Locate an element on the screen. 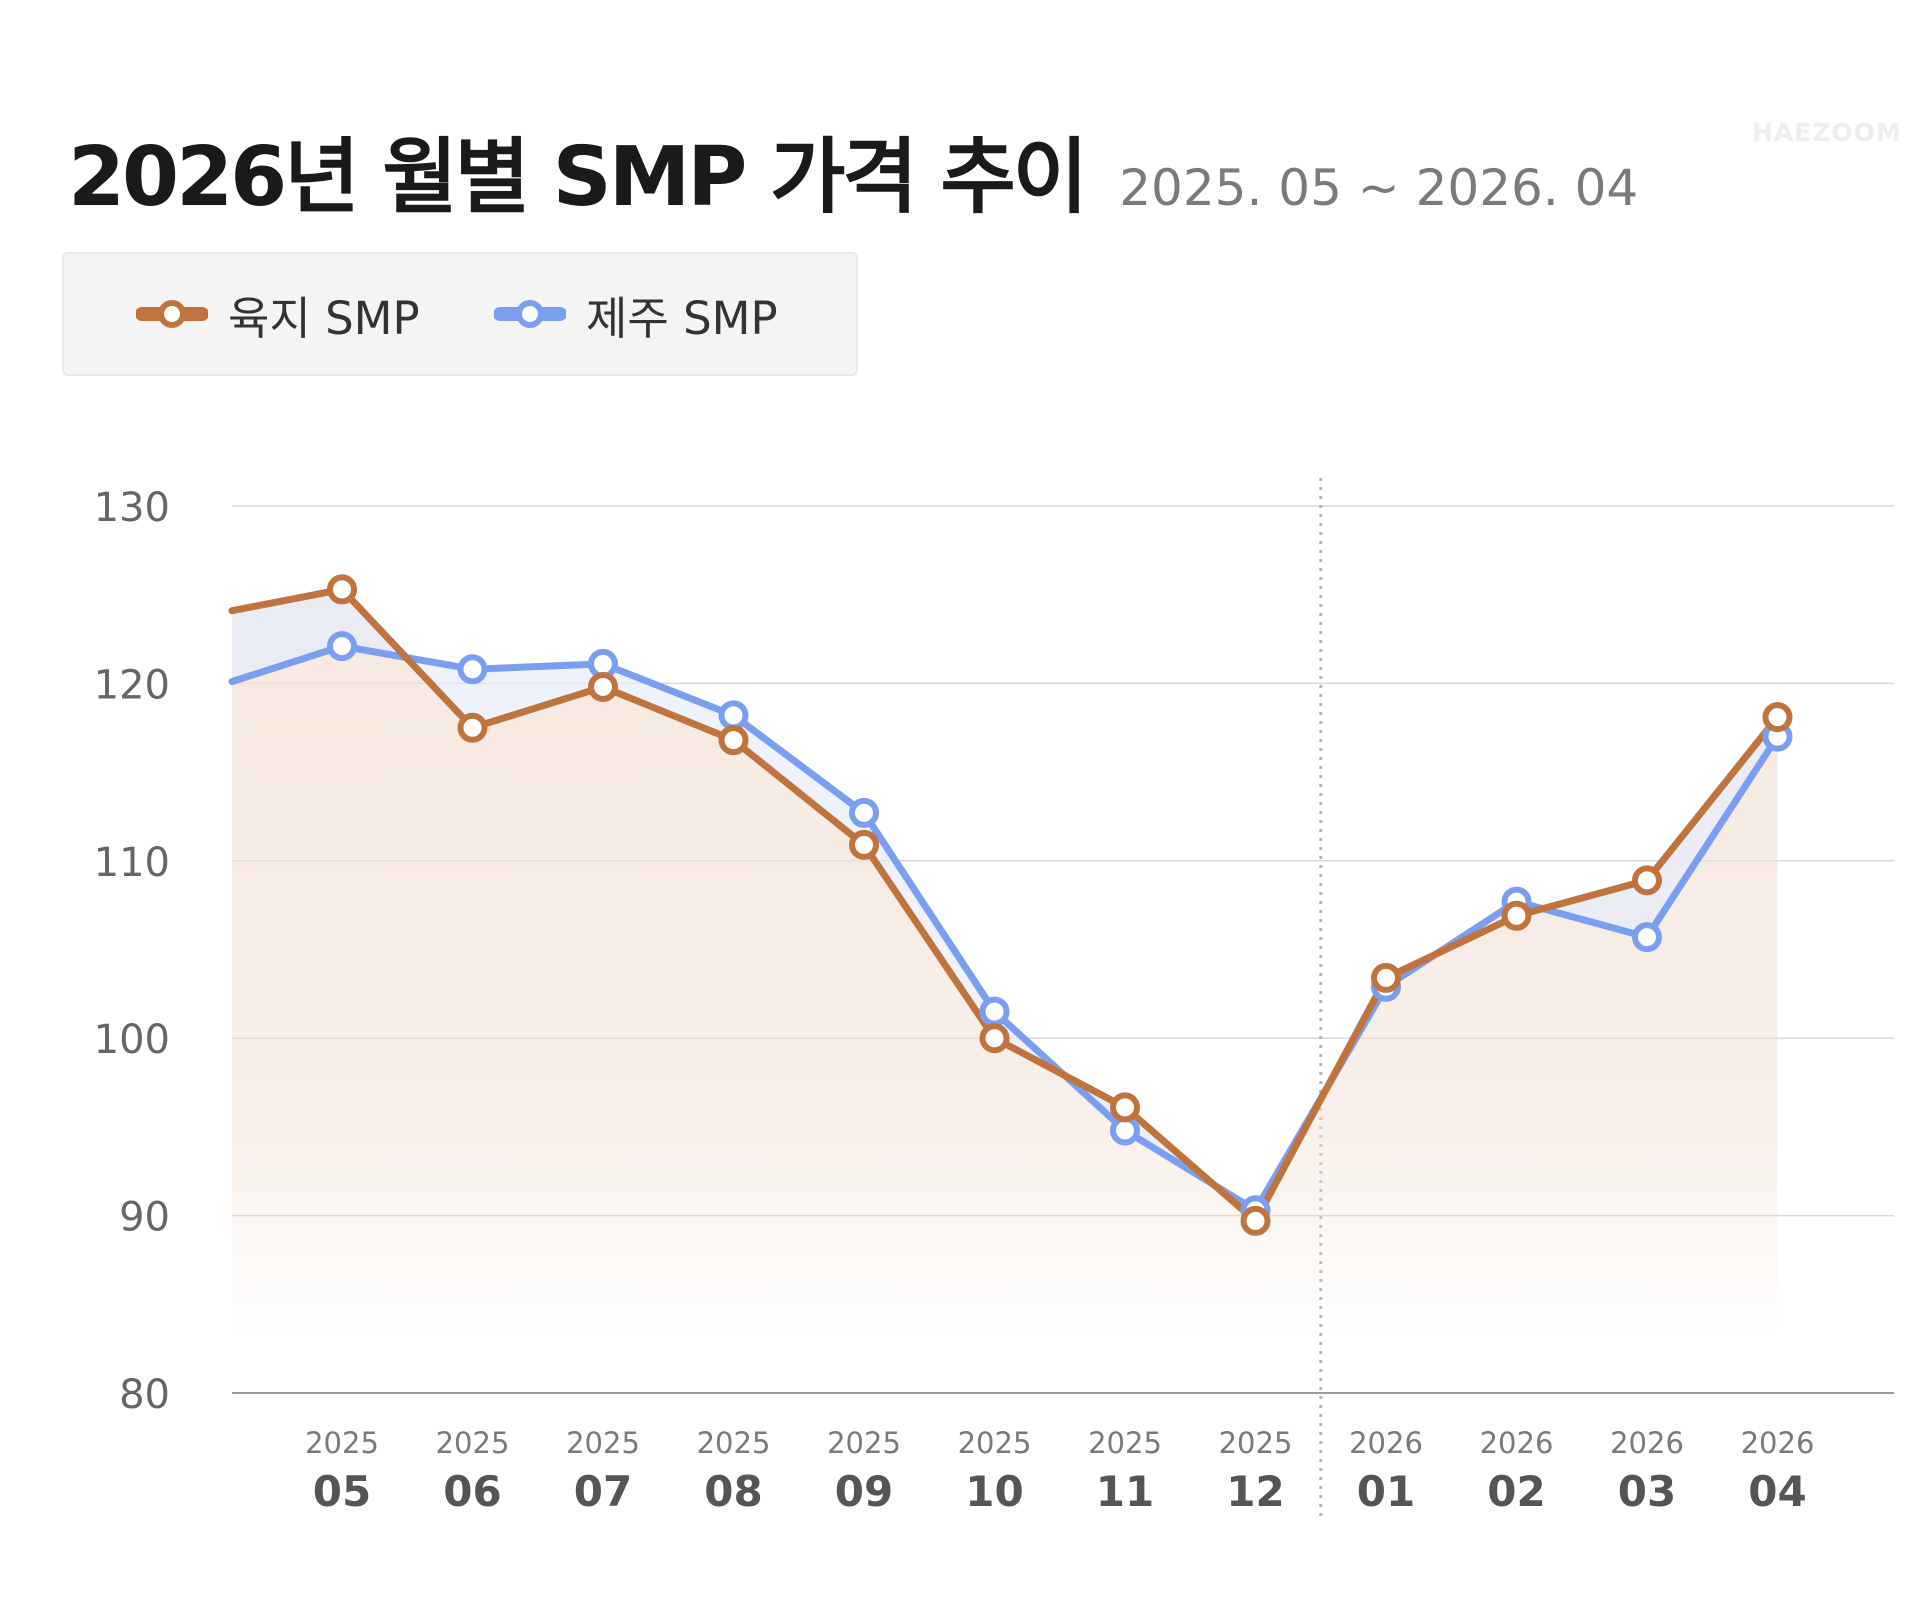 The width and height of the screenshot is (1932, 1612). legend: 육지 SMP 제주 SMP is located at coordinates (460, 314).